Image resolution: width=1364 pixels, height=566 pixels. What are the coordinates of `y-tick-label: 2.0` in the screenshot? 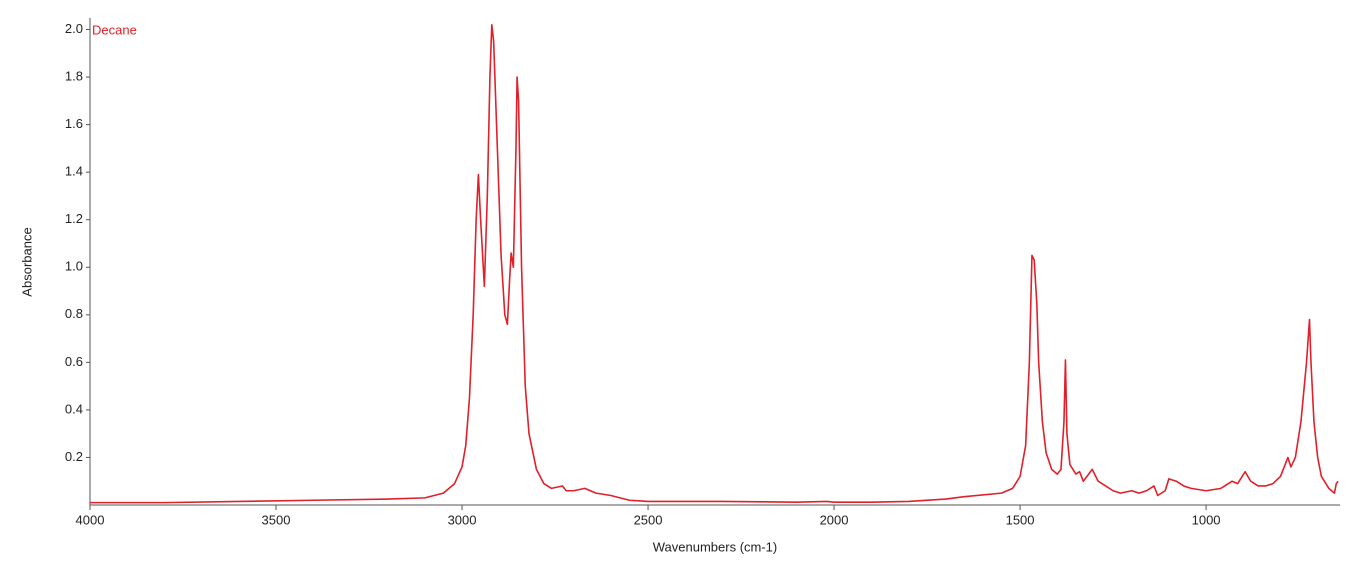 It's located at (74, 28).